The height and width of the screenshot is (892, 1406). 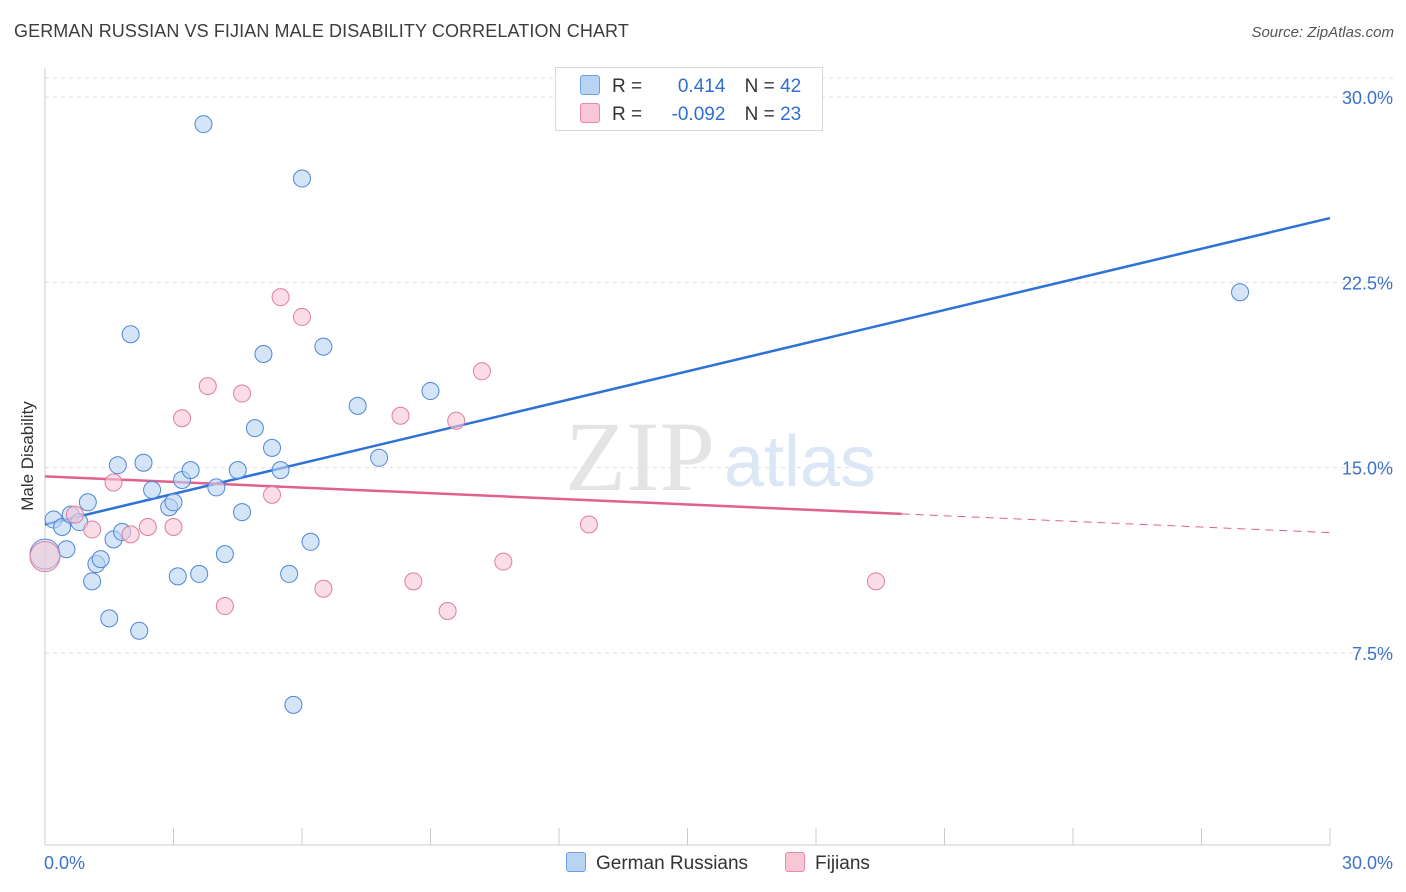 I want to click on bottom-legend-label: German Russians, so click(x=672, y=863).